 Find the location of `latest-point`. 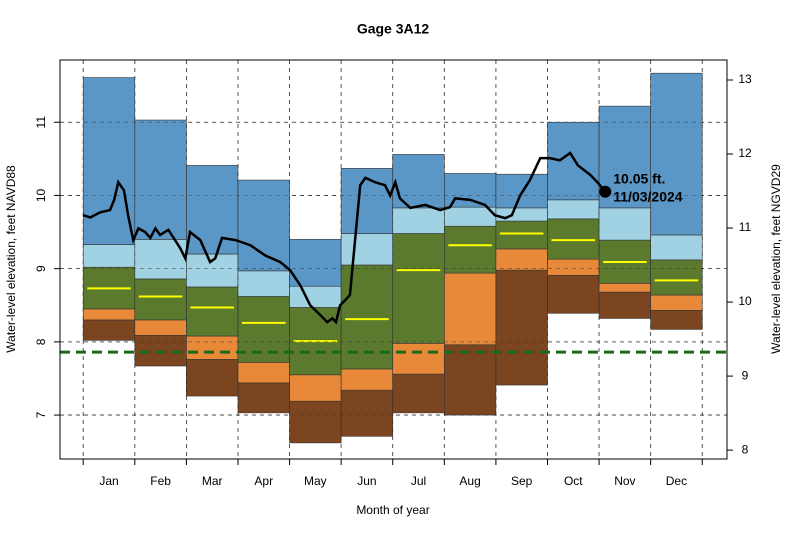

latest-point is located at coordinates (605, 191).